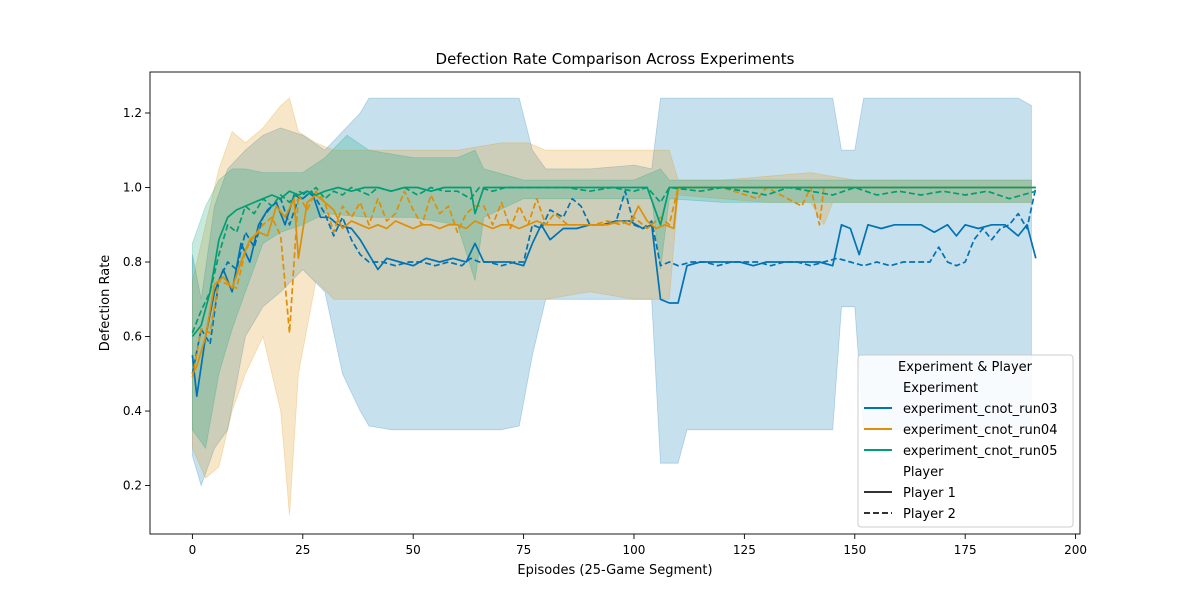  What do you see at coordinates (929, 514) in the screenshot?
I see `legend-entry-player2: Player 2` at bounding box center [929, 514].